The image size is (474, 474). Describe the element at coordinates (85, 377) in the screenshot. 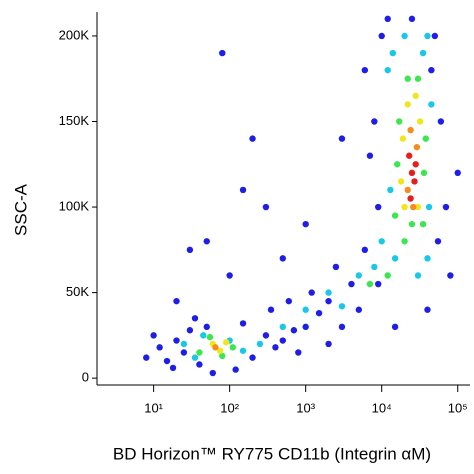

I see `y-tick-label: 0` at that location.